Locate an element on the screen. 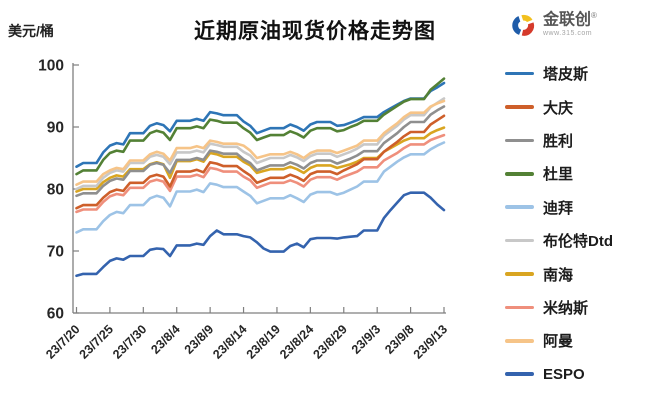 The image size is (648, 410). legend-label-dubai: 迪拜 is located at coordinates (558, 208).